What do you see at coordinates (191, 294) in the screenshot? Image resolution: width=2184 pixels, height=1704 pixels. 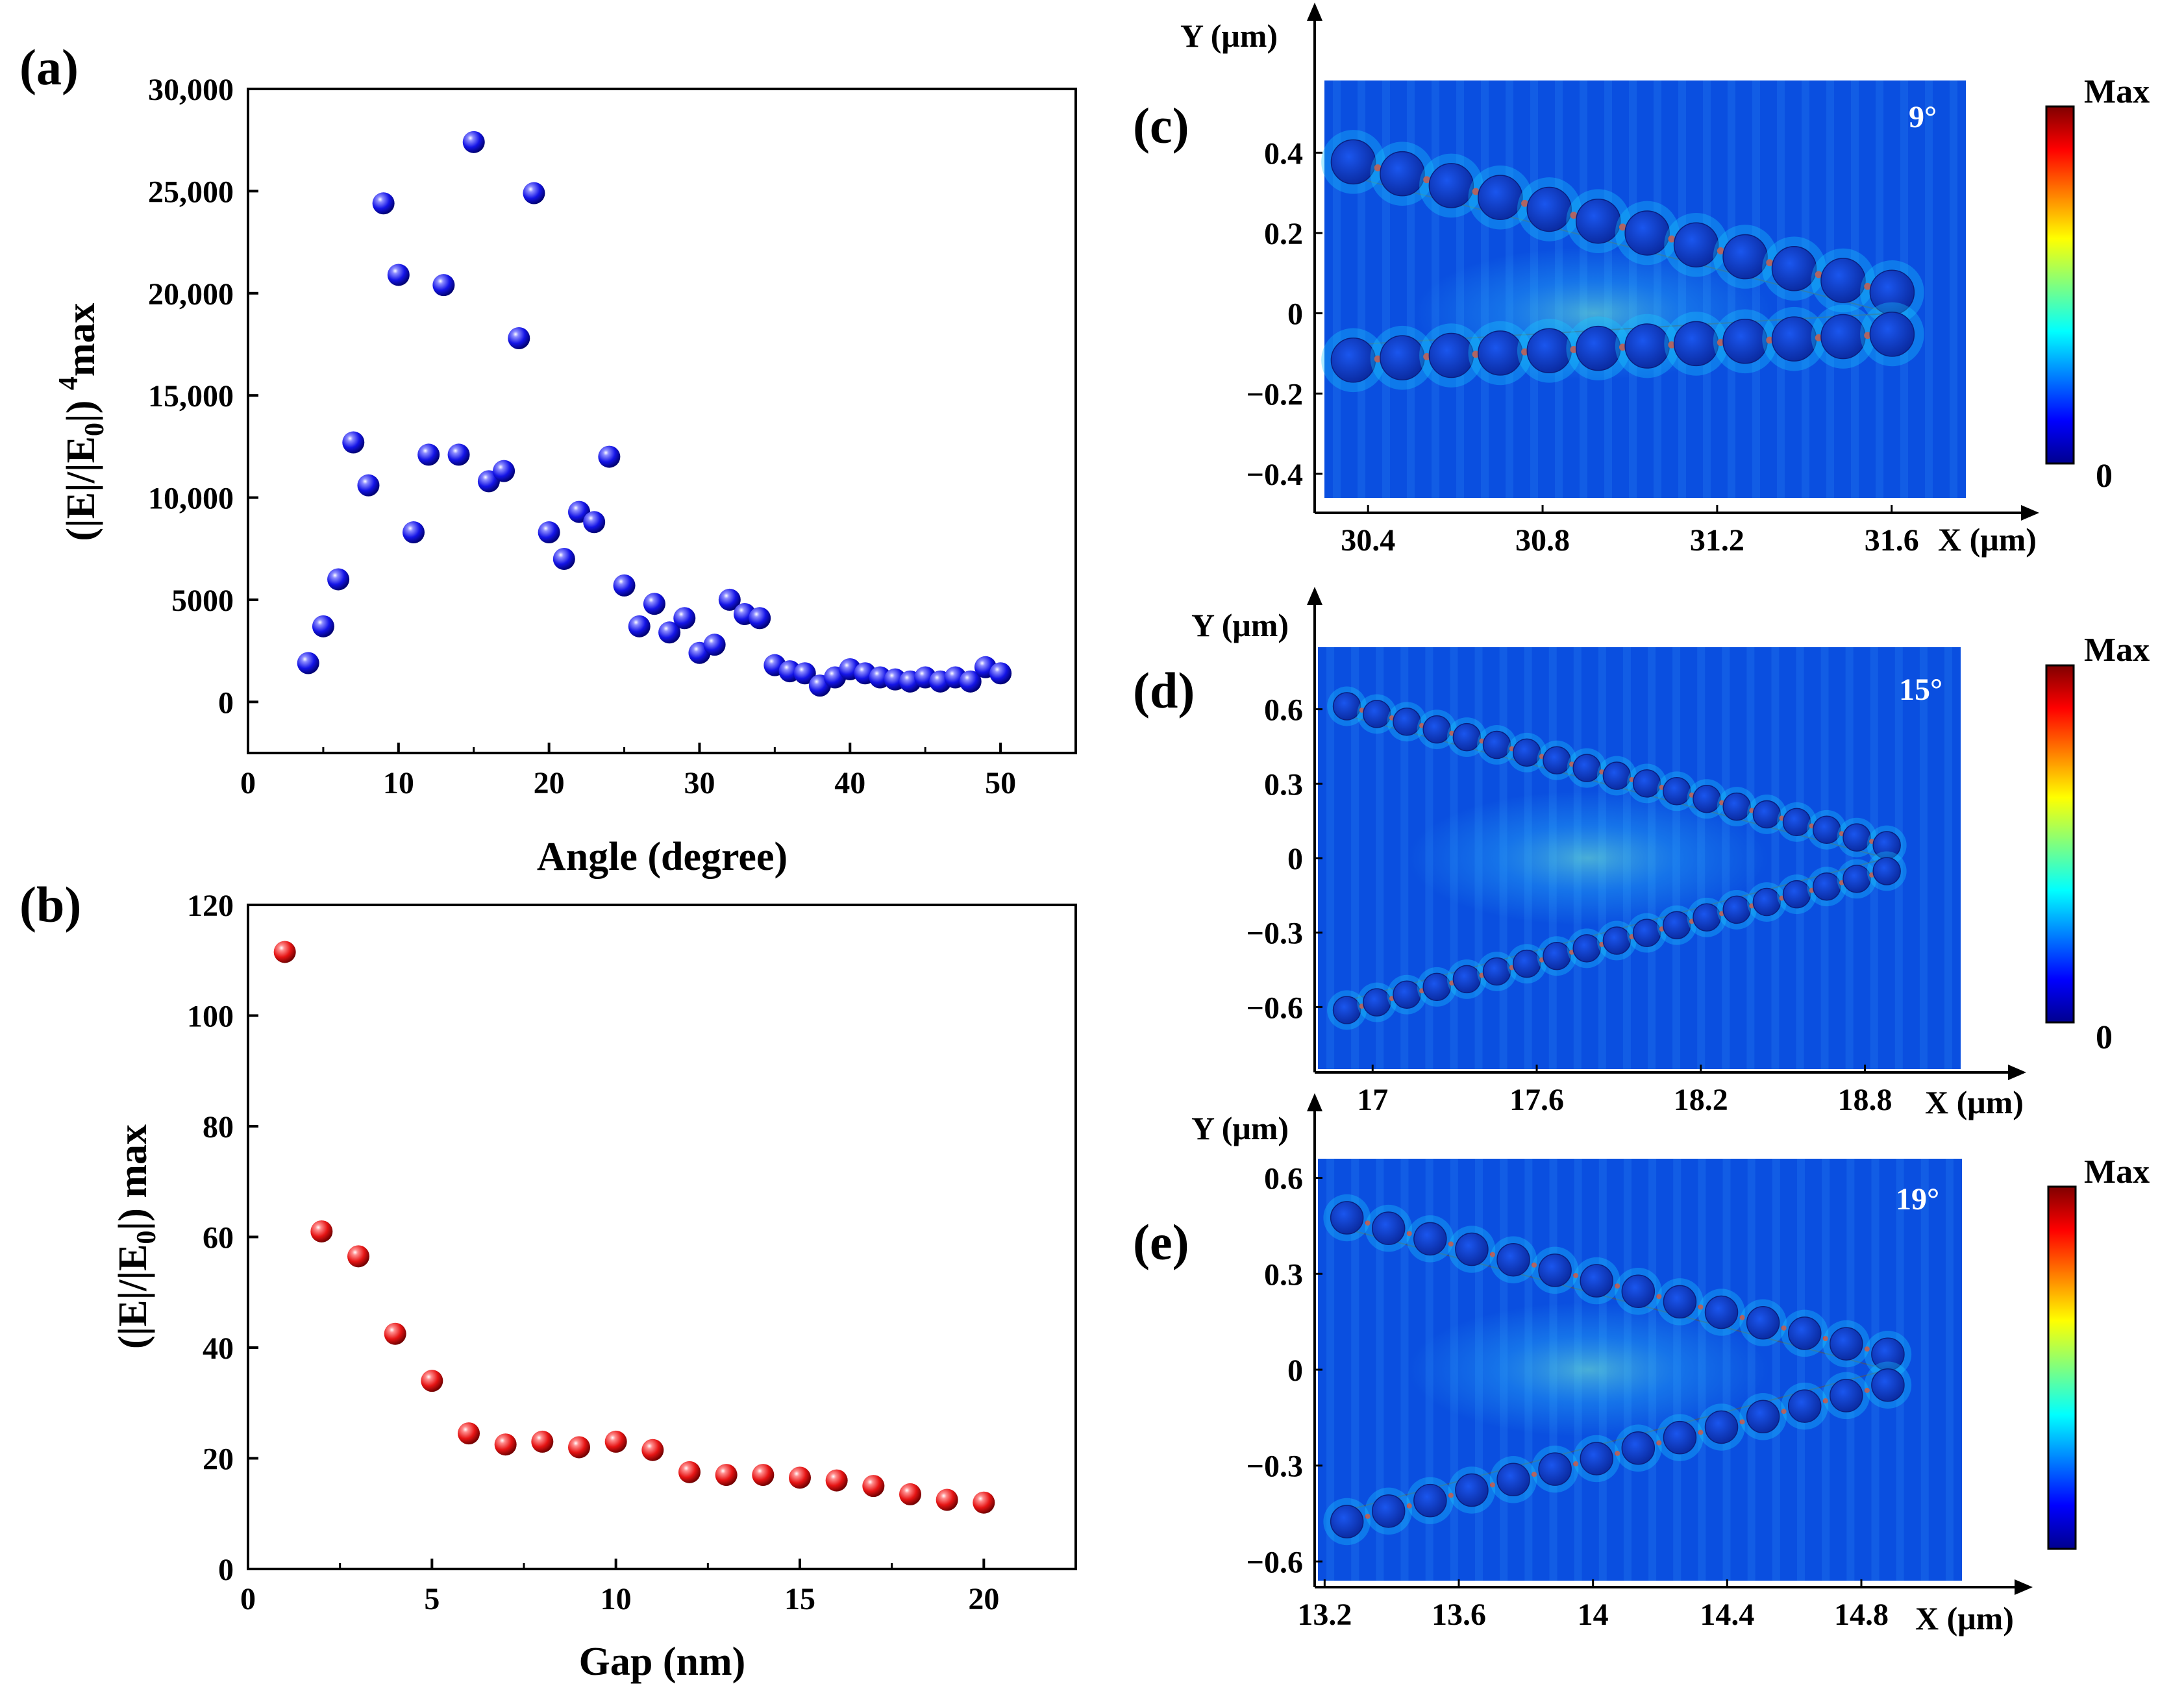 I see `y-tick-label: 20,000` at bounding box center [191, 294].